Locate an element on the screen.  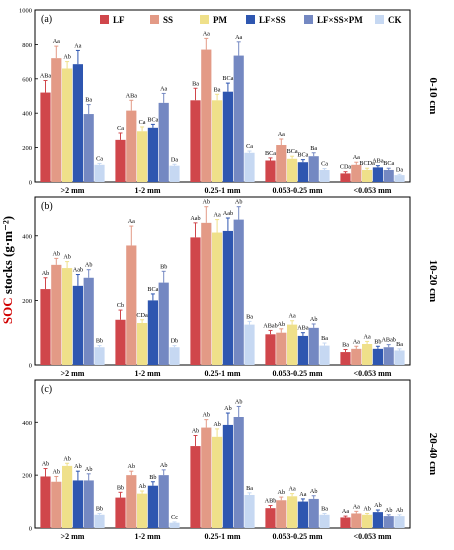
significance-label: Db is located at coordinates (175, 341).